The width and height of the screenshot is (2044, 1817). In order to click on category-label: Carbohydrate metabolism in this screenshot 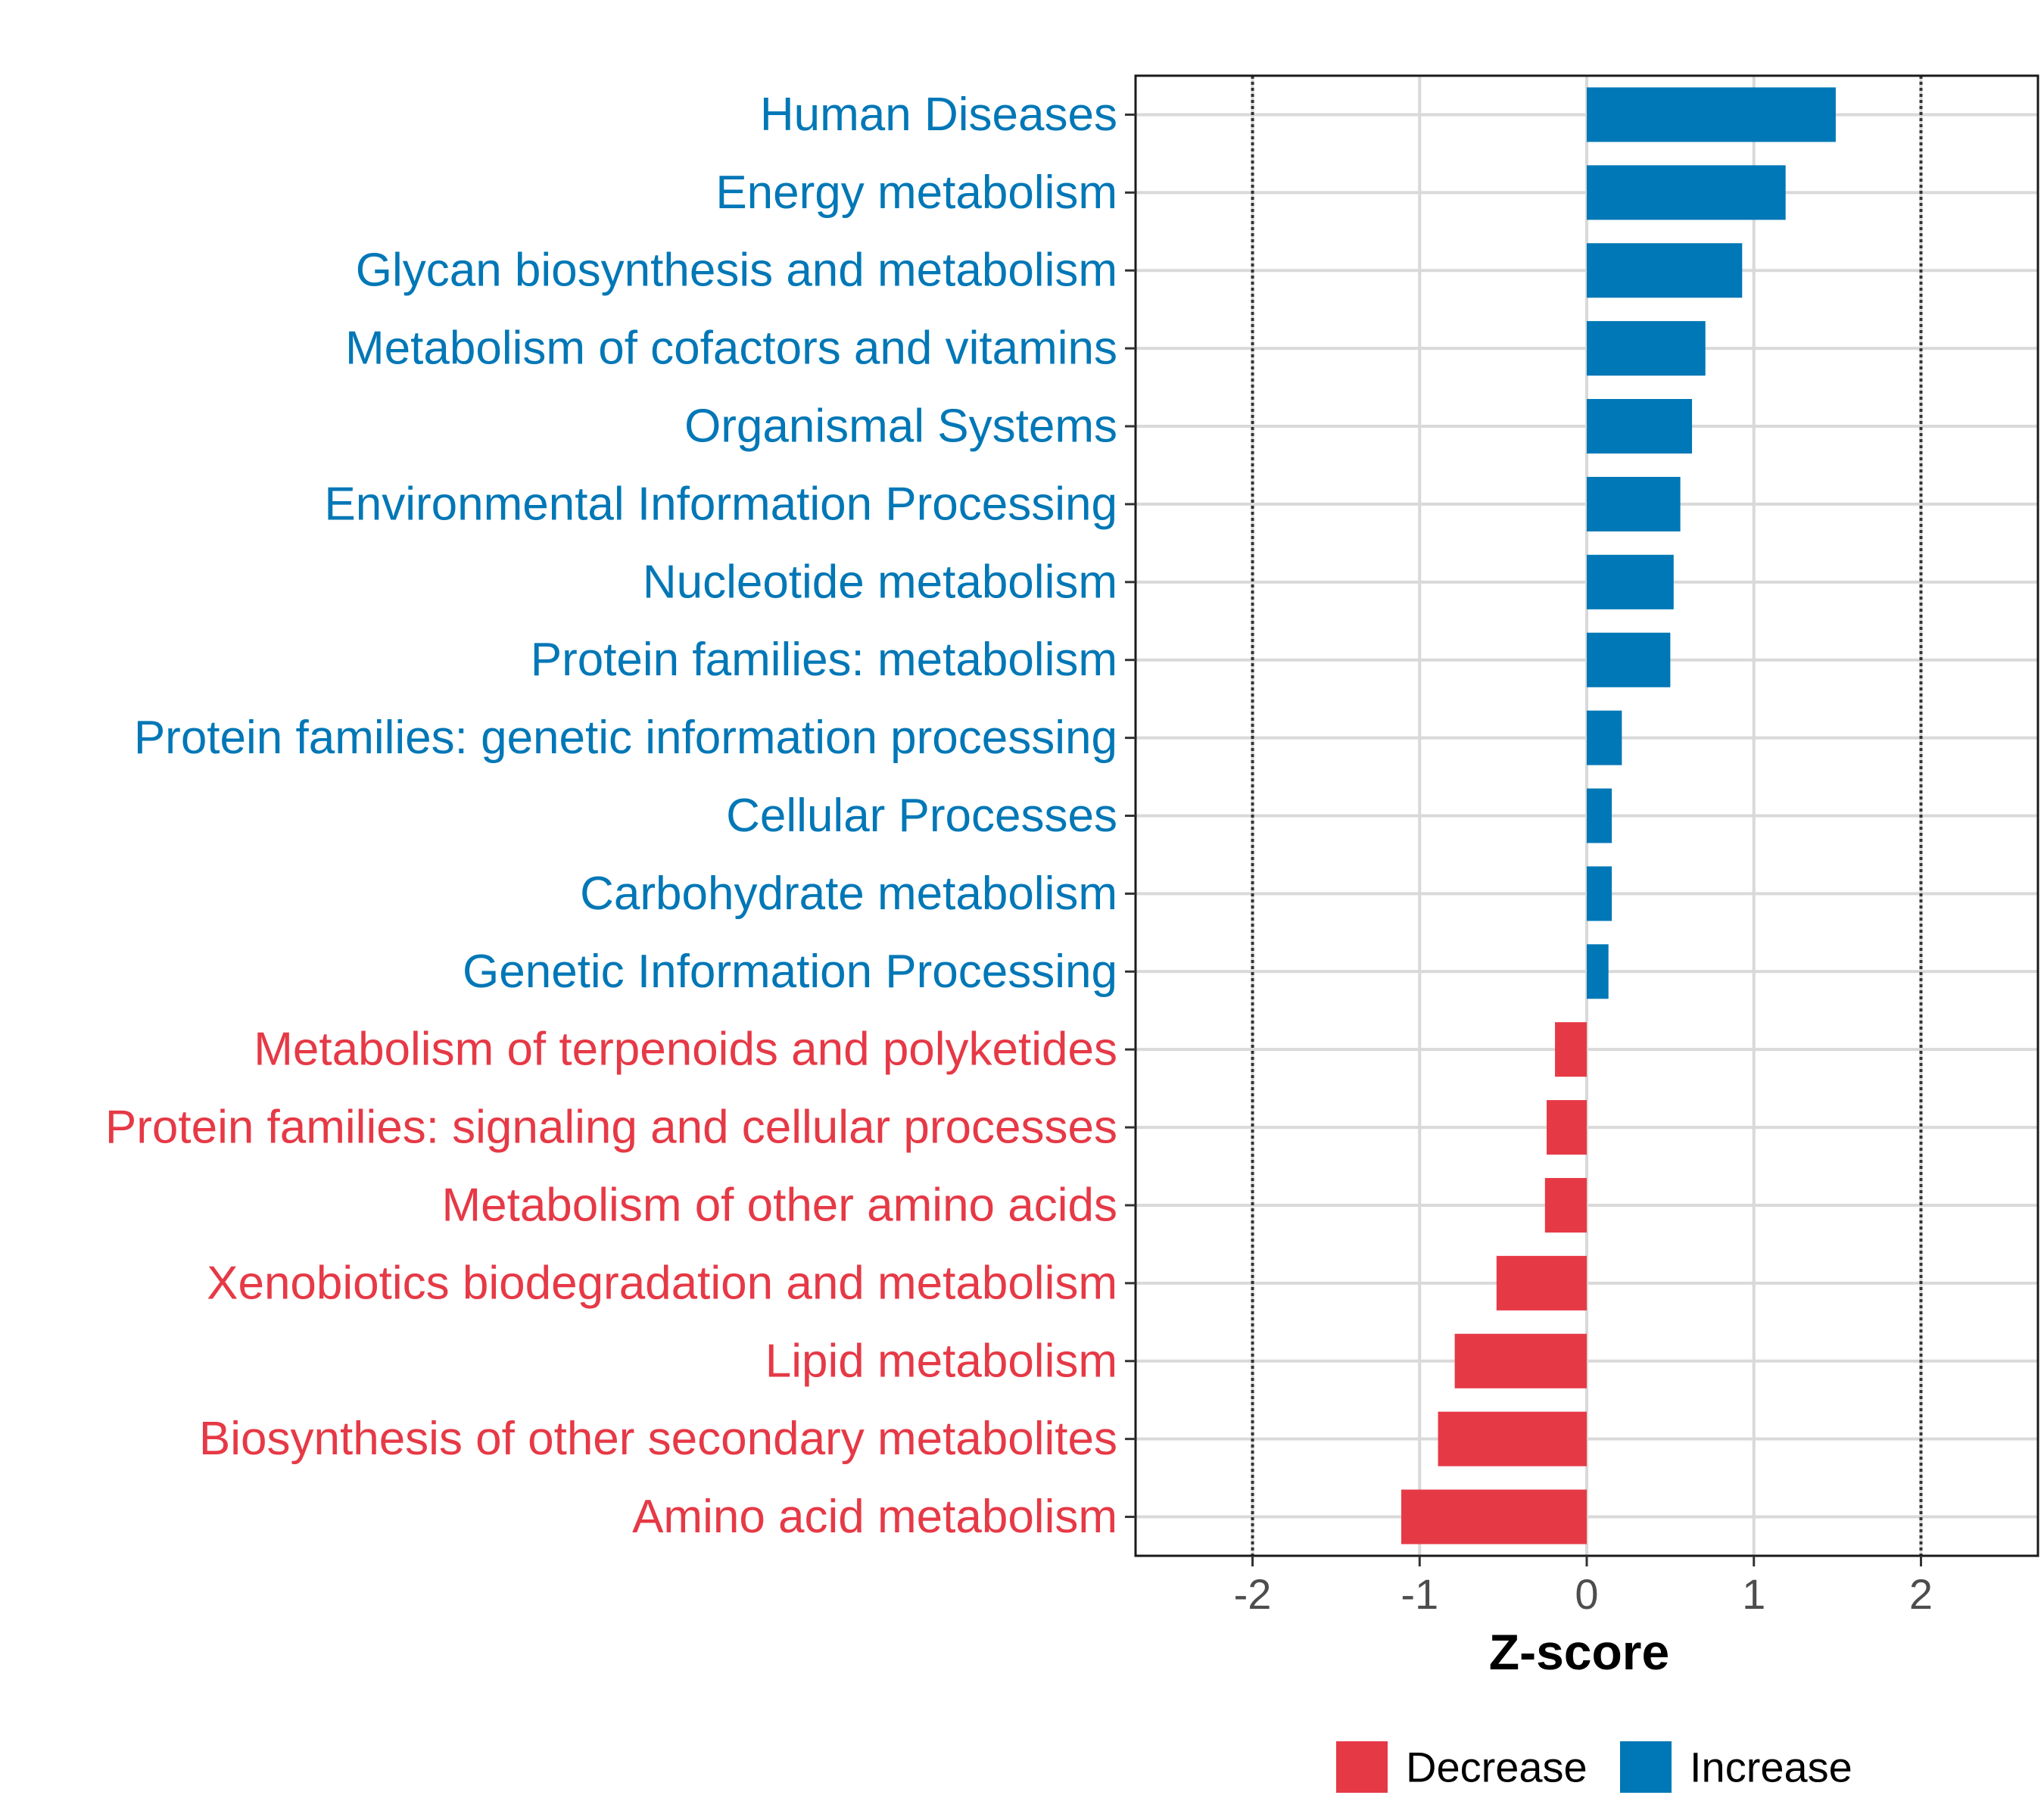, I will do `click(848, 894)`.